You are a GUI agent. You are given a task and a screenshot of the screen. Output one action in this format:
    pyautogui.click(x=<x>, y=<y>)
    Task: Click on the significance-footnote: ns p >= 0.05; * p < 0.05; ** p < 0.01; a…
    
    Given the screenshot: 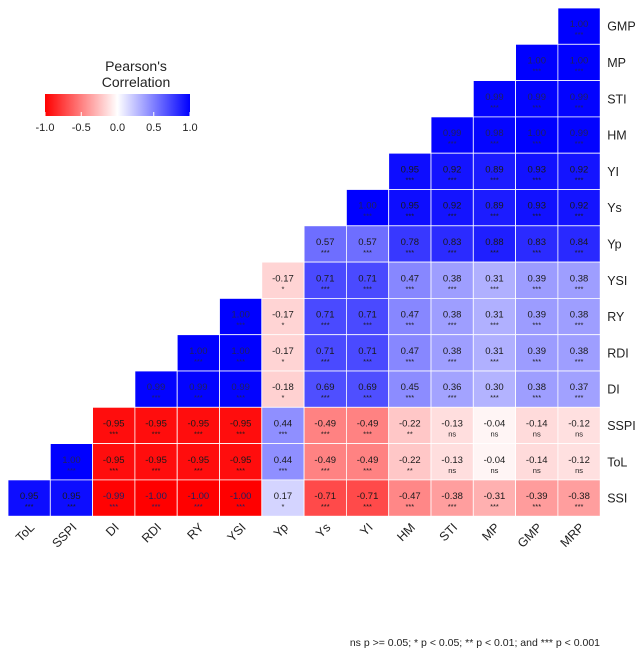 What is the action you would take?
    pyautogui.click(x=475, y=643)
    